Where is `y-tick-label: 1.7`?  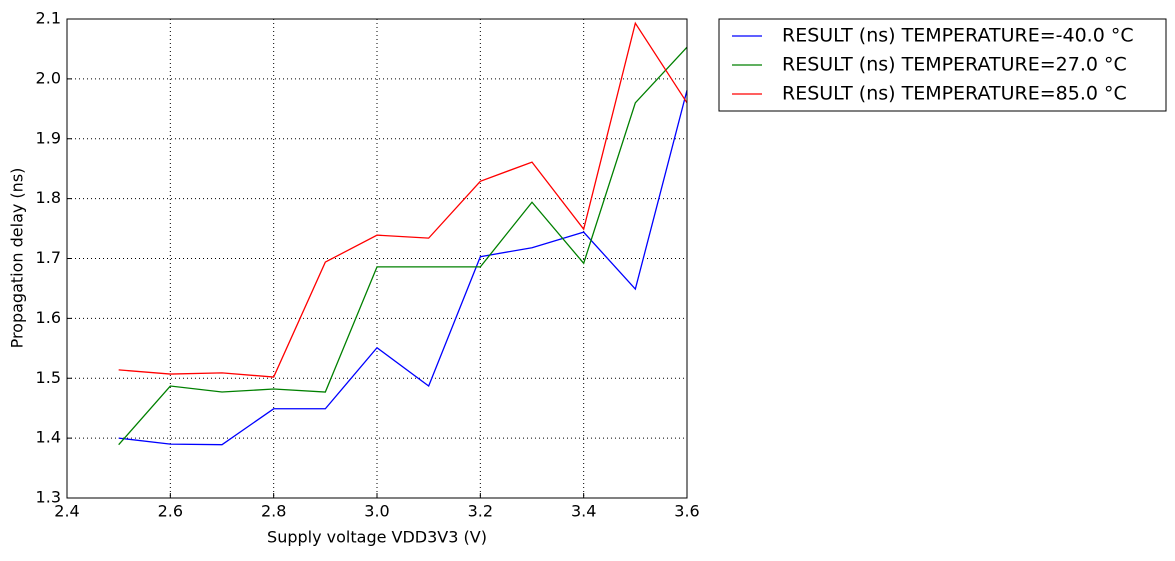
y-tick-label: 1.7 is located at coordinates (48, 257).